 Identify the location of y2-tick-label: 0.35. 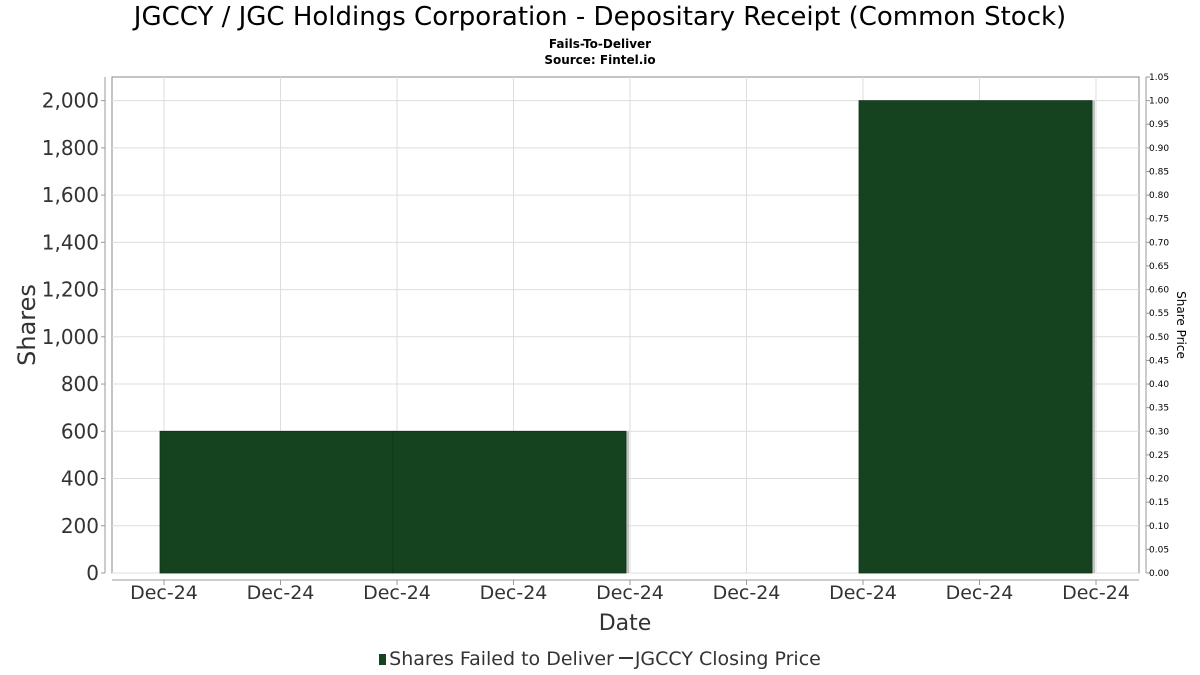
(1159, 409).